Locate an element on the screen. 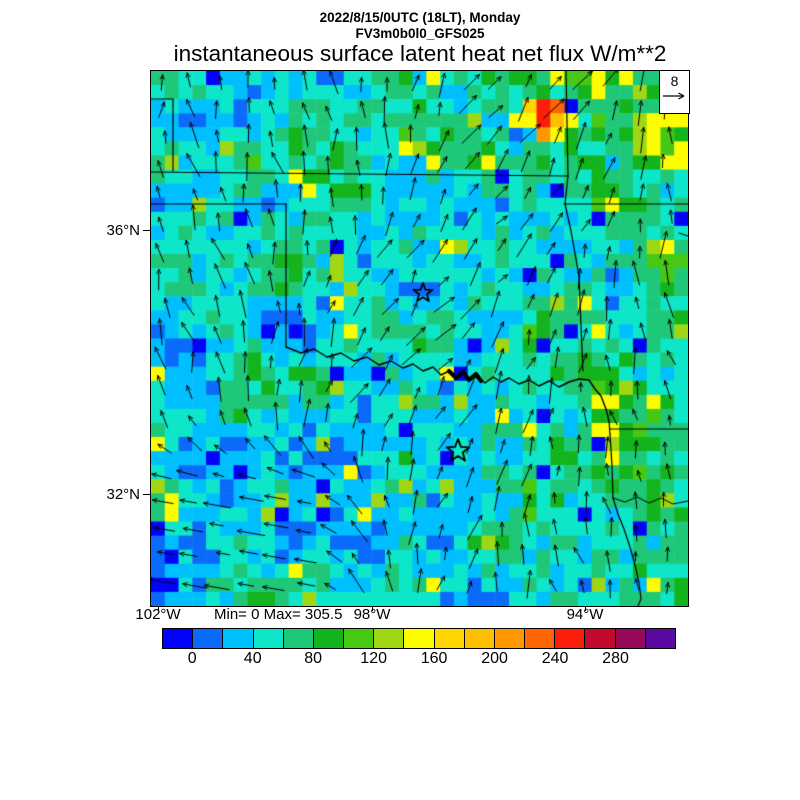 This screenshot has width=800, height=800. colorbar-tick-label: 80 is located at coordinates (313, 658).